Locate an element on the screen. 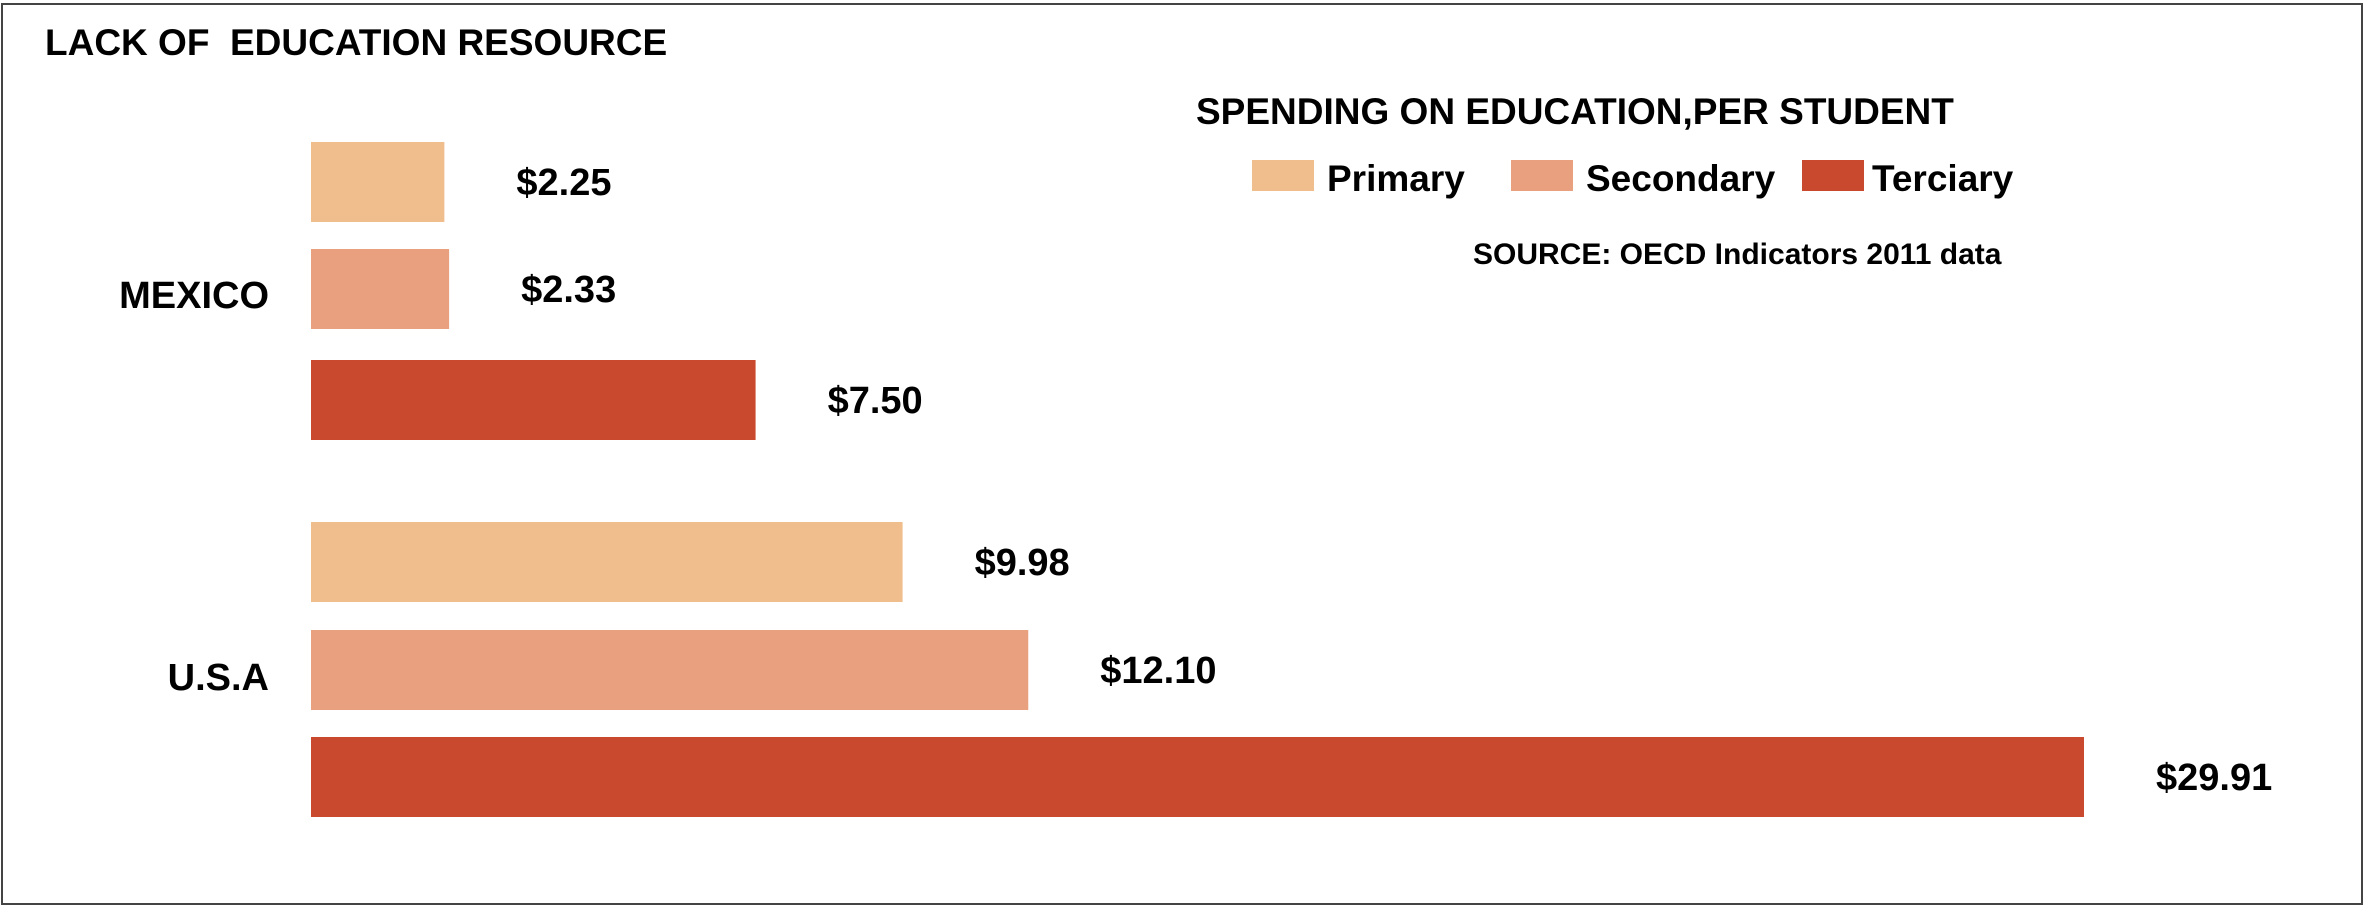  legend-label-primary: Primary is located at coordinates (1396, 178).